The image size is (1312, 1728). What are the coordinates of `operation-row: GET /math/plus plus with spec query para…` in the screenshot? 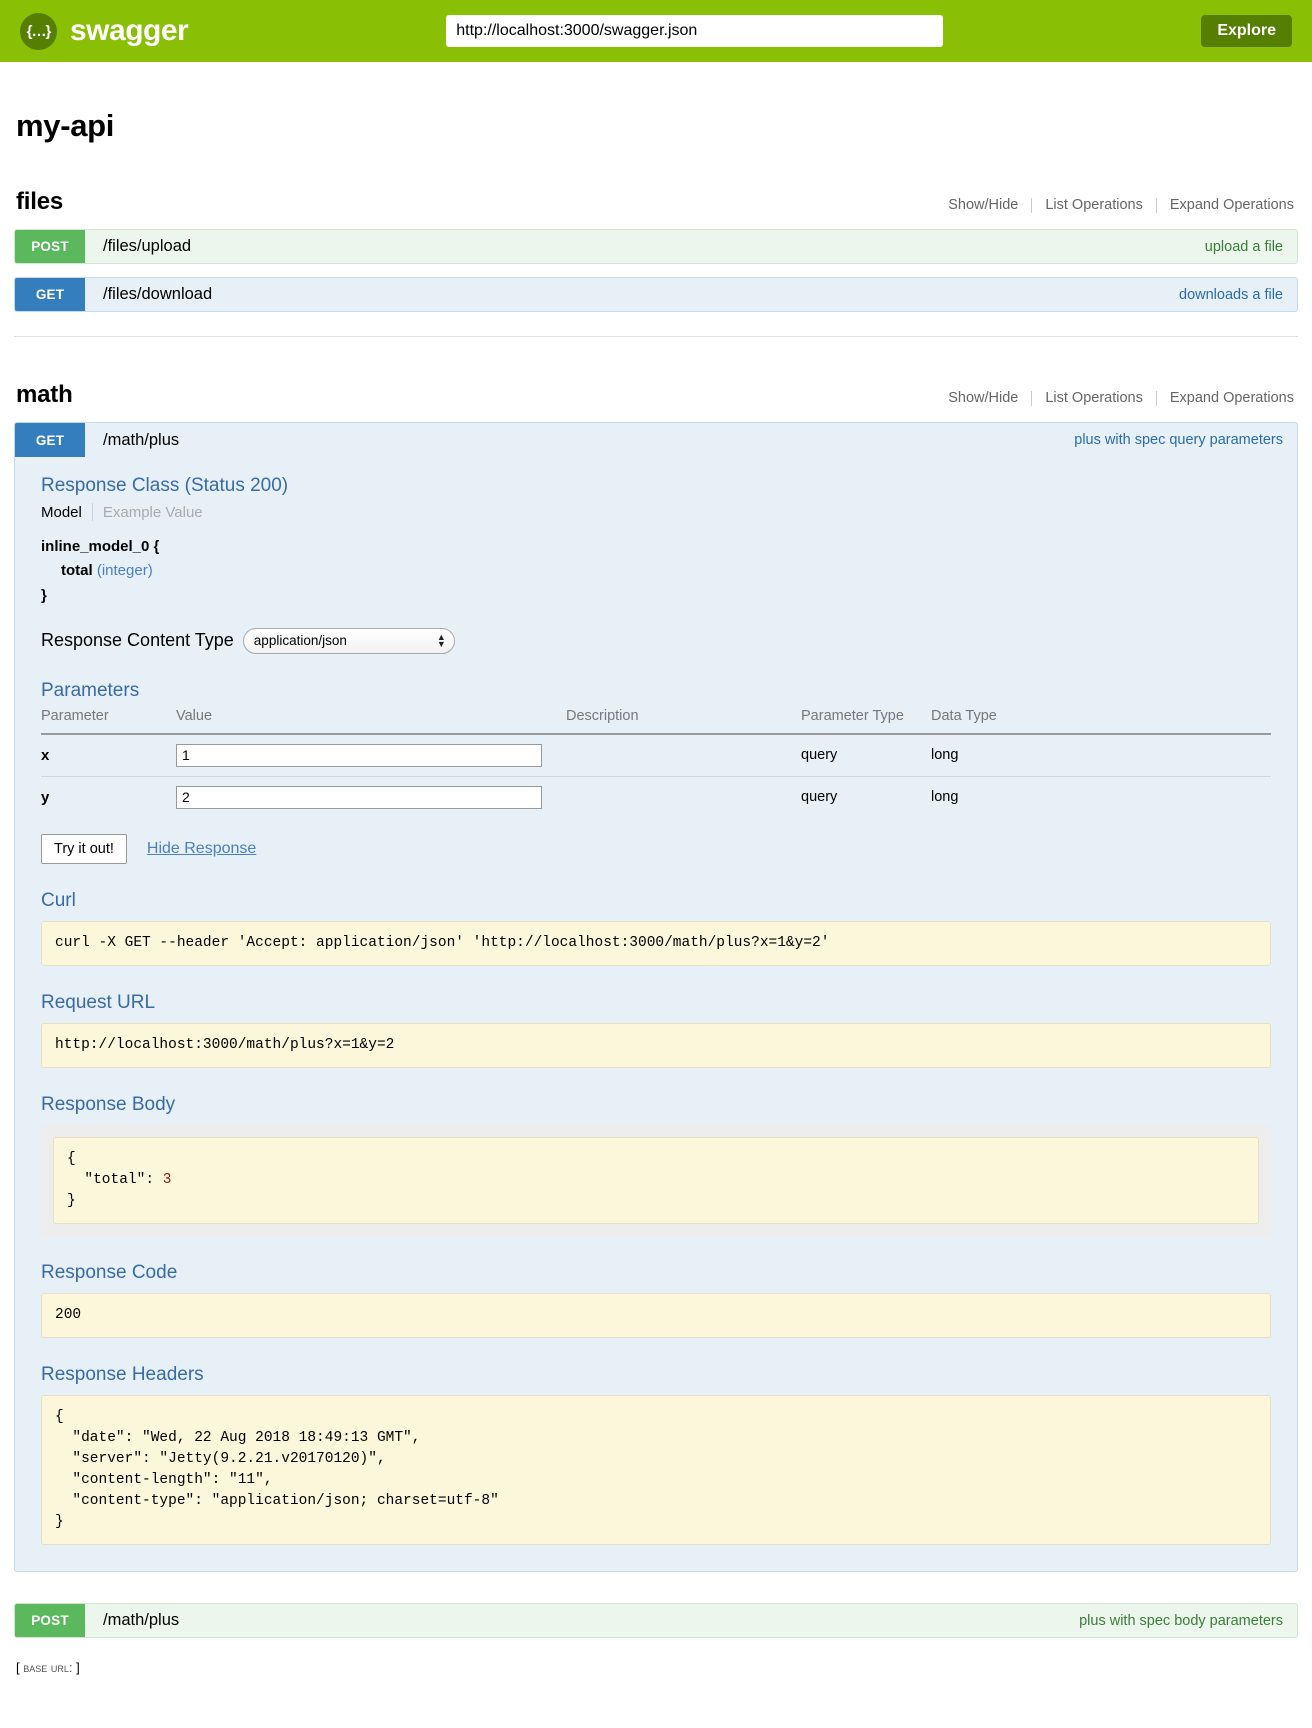 It's located at (656, 439).